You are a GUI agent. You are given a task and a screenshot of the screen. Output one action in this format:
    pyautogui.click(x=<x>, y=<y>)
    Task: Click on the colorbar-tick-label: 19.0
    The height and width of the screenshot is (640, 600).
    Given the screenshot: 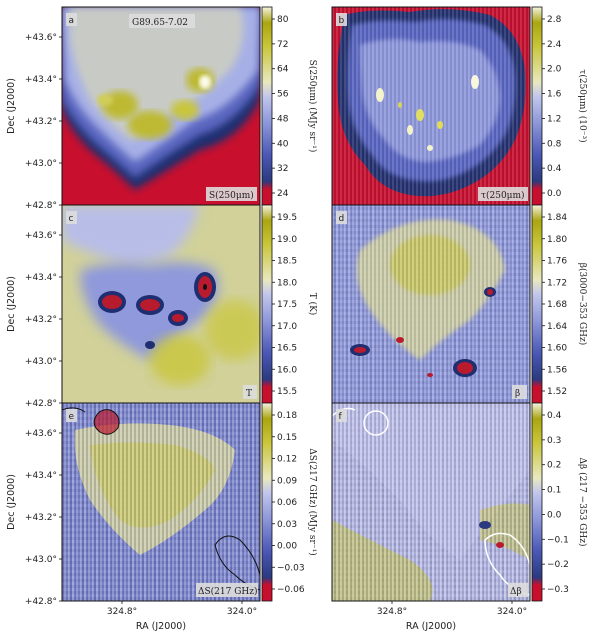 What is the action you would take?
    pyautogui.click(x=287, y=240)
    